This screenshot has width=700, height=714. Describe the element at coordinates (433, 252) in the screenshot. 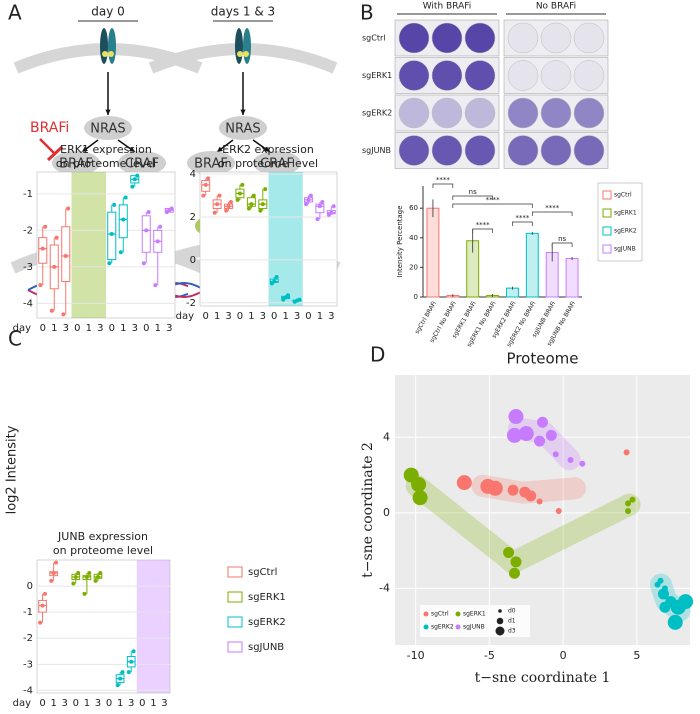

I see `bar` at that location.